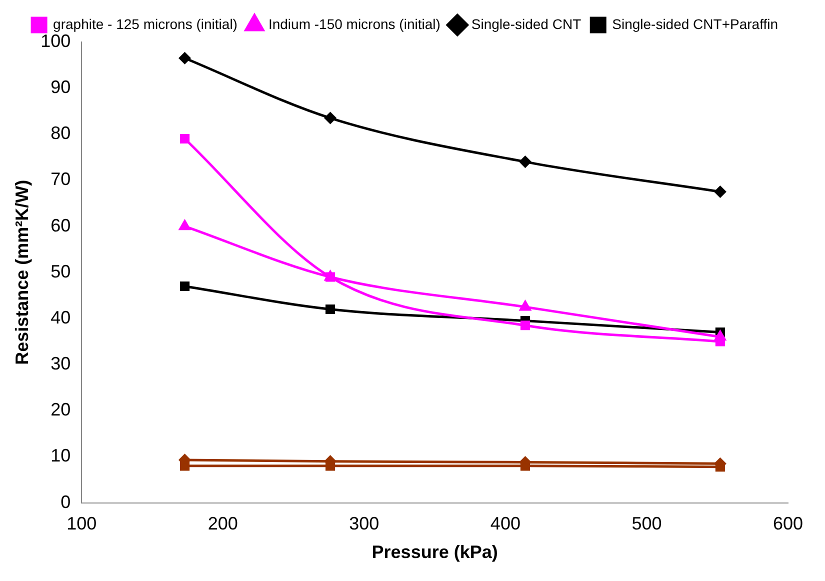  I want to click on x-tick-label: 400, so click(505, 524).